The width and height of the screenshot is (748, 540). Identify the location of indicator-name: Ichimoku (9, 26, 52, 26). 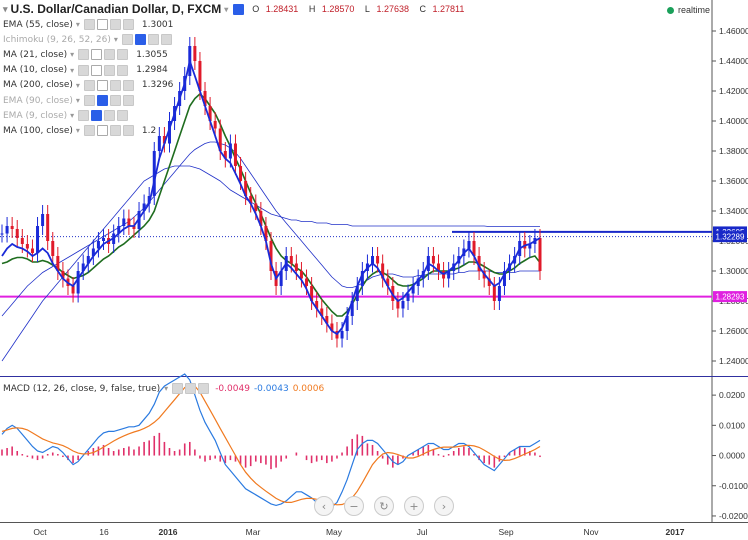
(57, 39).